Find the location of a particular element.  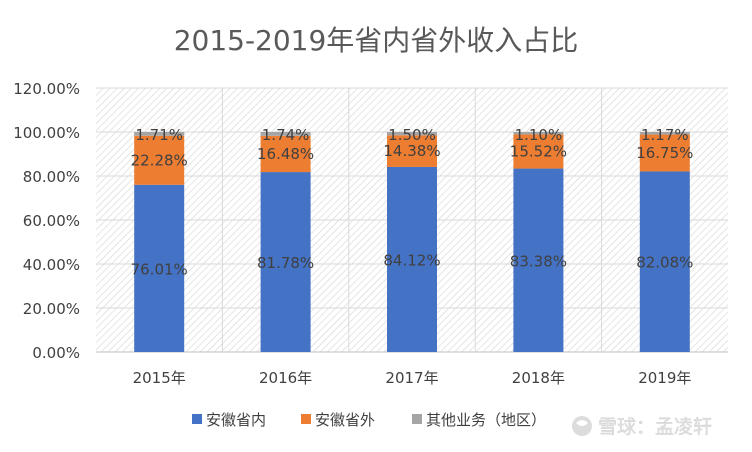

data-label: 81.78% is located at coordinates (285, 263).